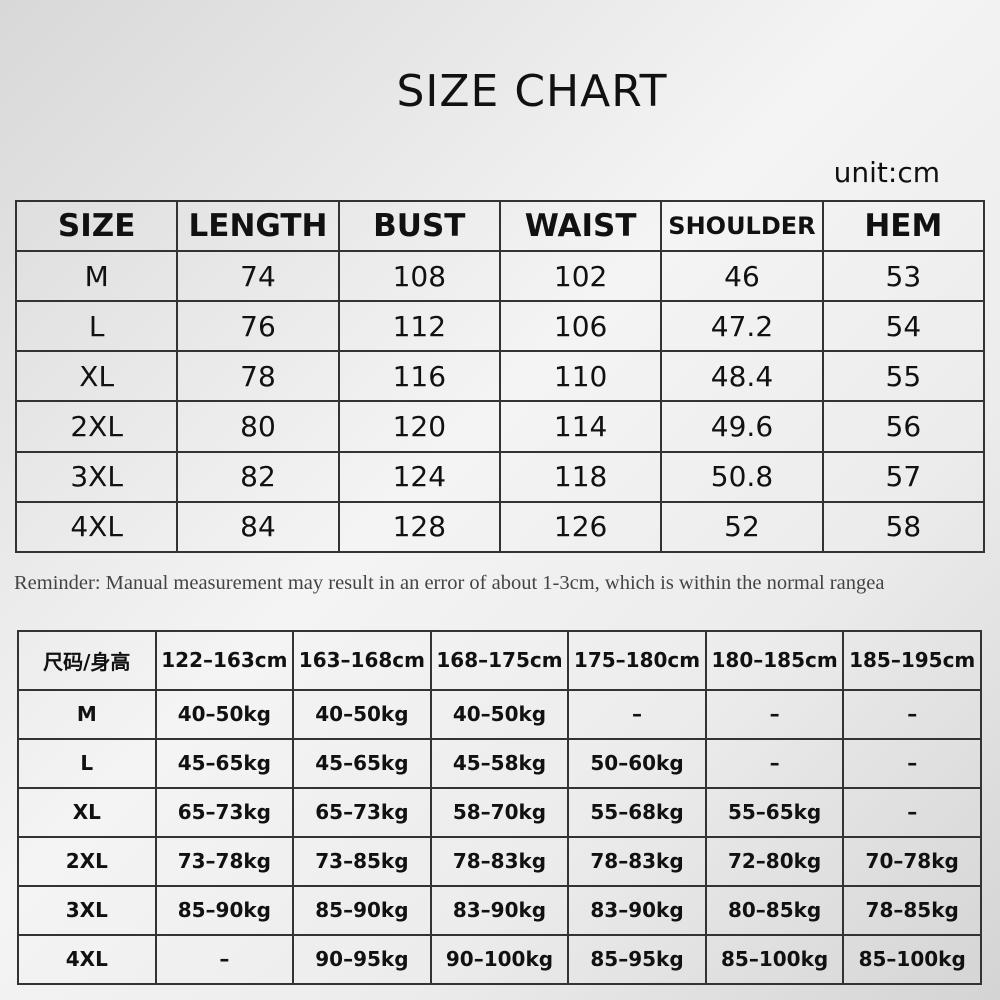 This screenshot has height=1000, width=1000. What do you see at coordinates (419, 226) in the screenshot?
I see `header-cell: BUST` at bounding box center [419, 226].